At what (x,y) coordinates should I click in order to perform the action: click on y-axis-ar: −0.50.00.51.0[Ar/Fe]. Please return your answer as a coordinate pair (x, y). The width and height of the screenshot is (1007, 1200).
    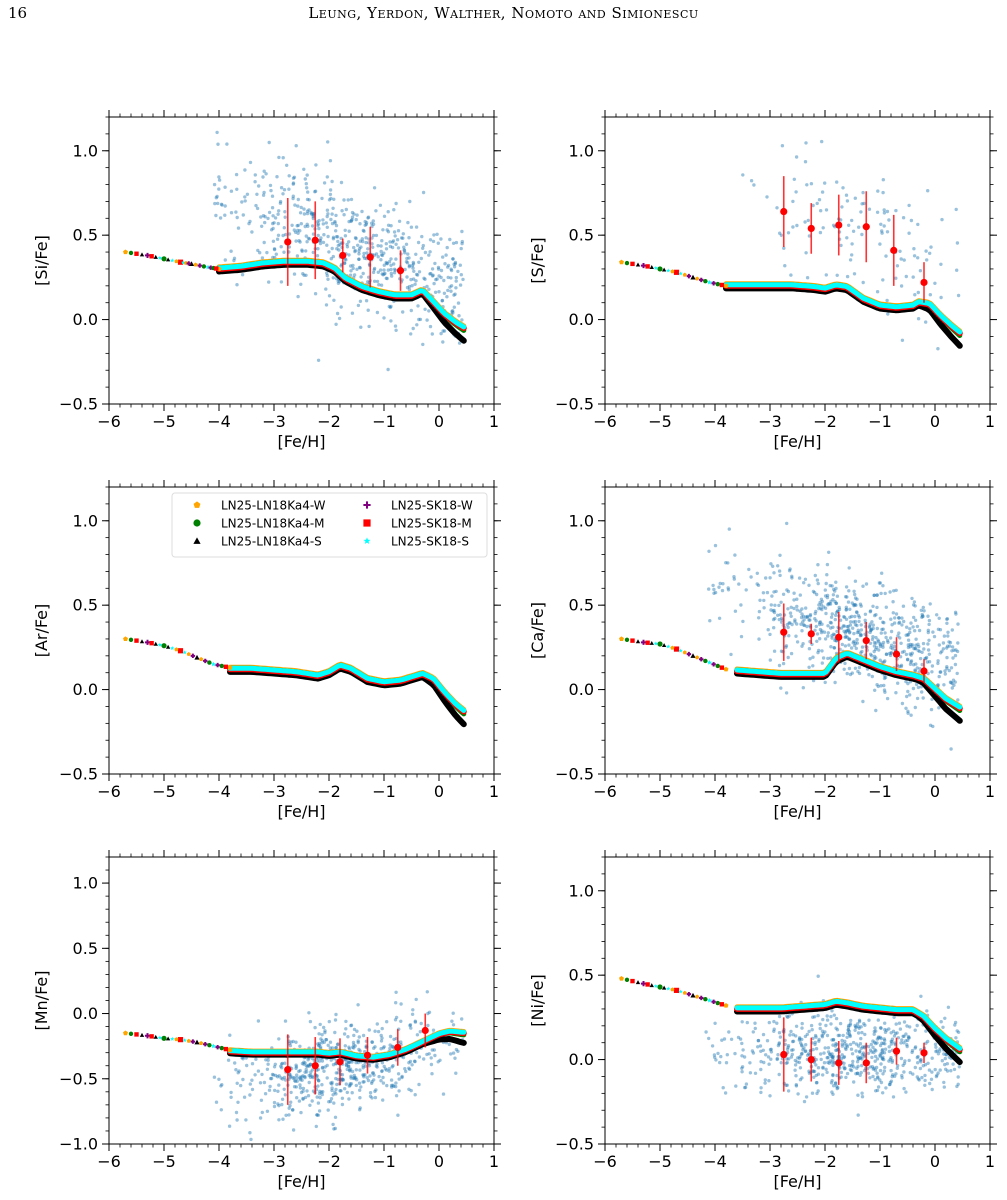
    Looking at the image, I should click on (266, 635).